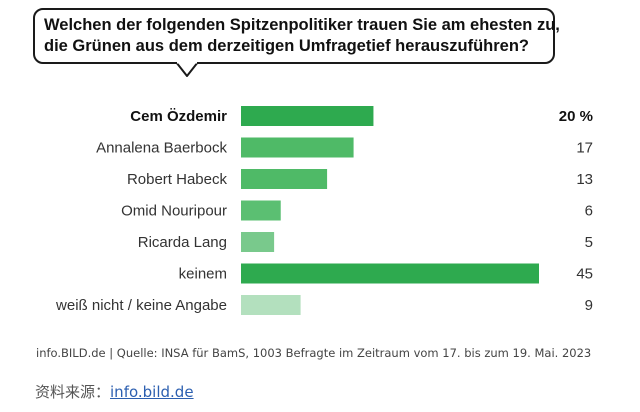 This screenshot has width=640, height=412. I want to click on value-label: 6, so click(589, 211).